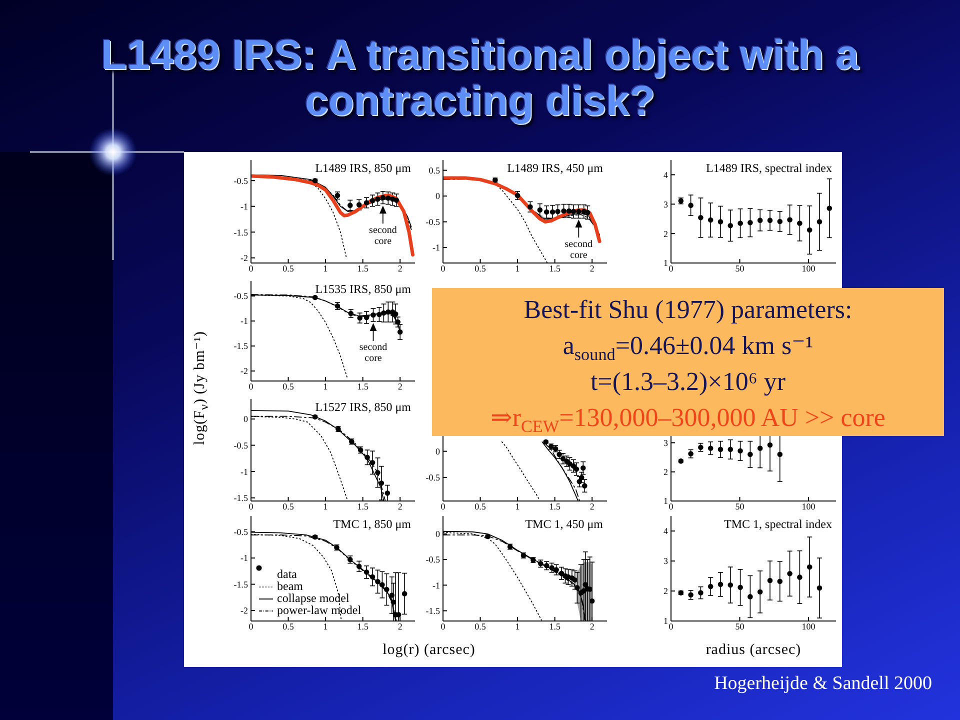 Image resolution: width=960 pixels, height=720 pixels. What do you see at coordinates (429, 650) in the screenshot?
I see `x-axis-title: log(r) (arcsec)` at bounding box center [429, 650].